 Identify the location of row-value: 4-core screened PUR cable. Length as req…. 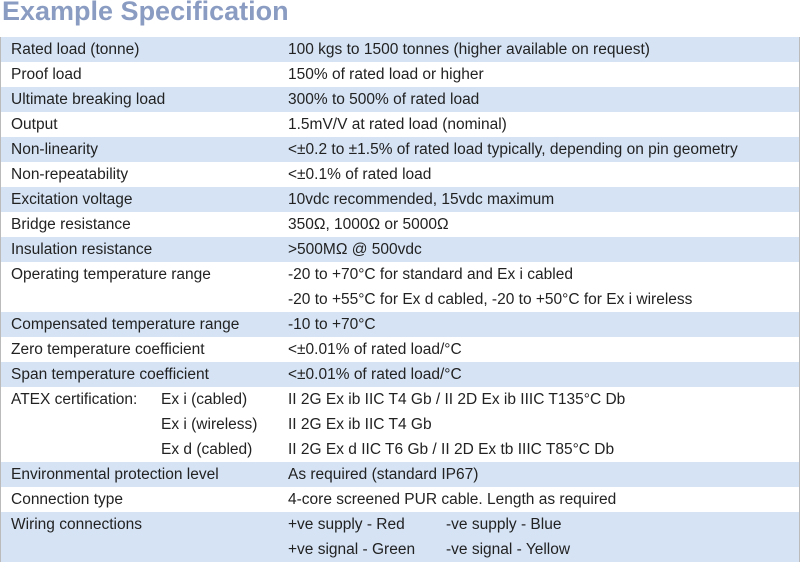
(452, 499).